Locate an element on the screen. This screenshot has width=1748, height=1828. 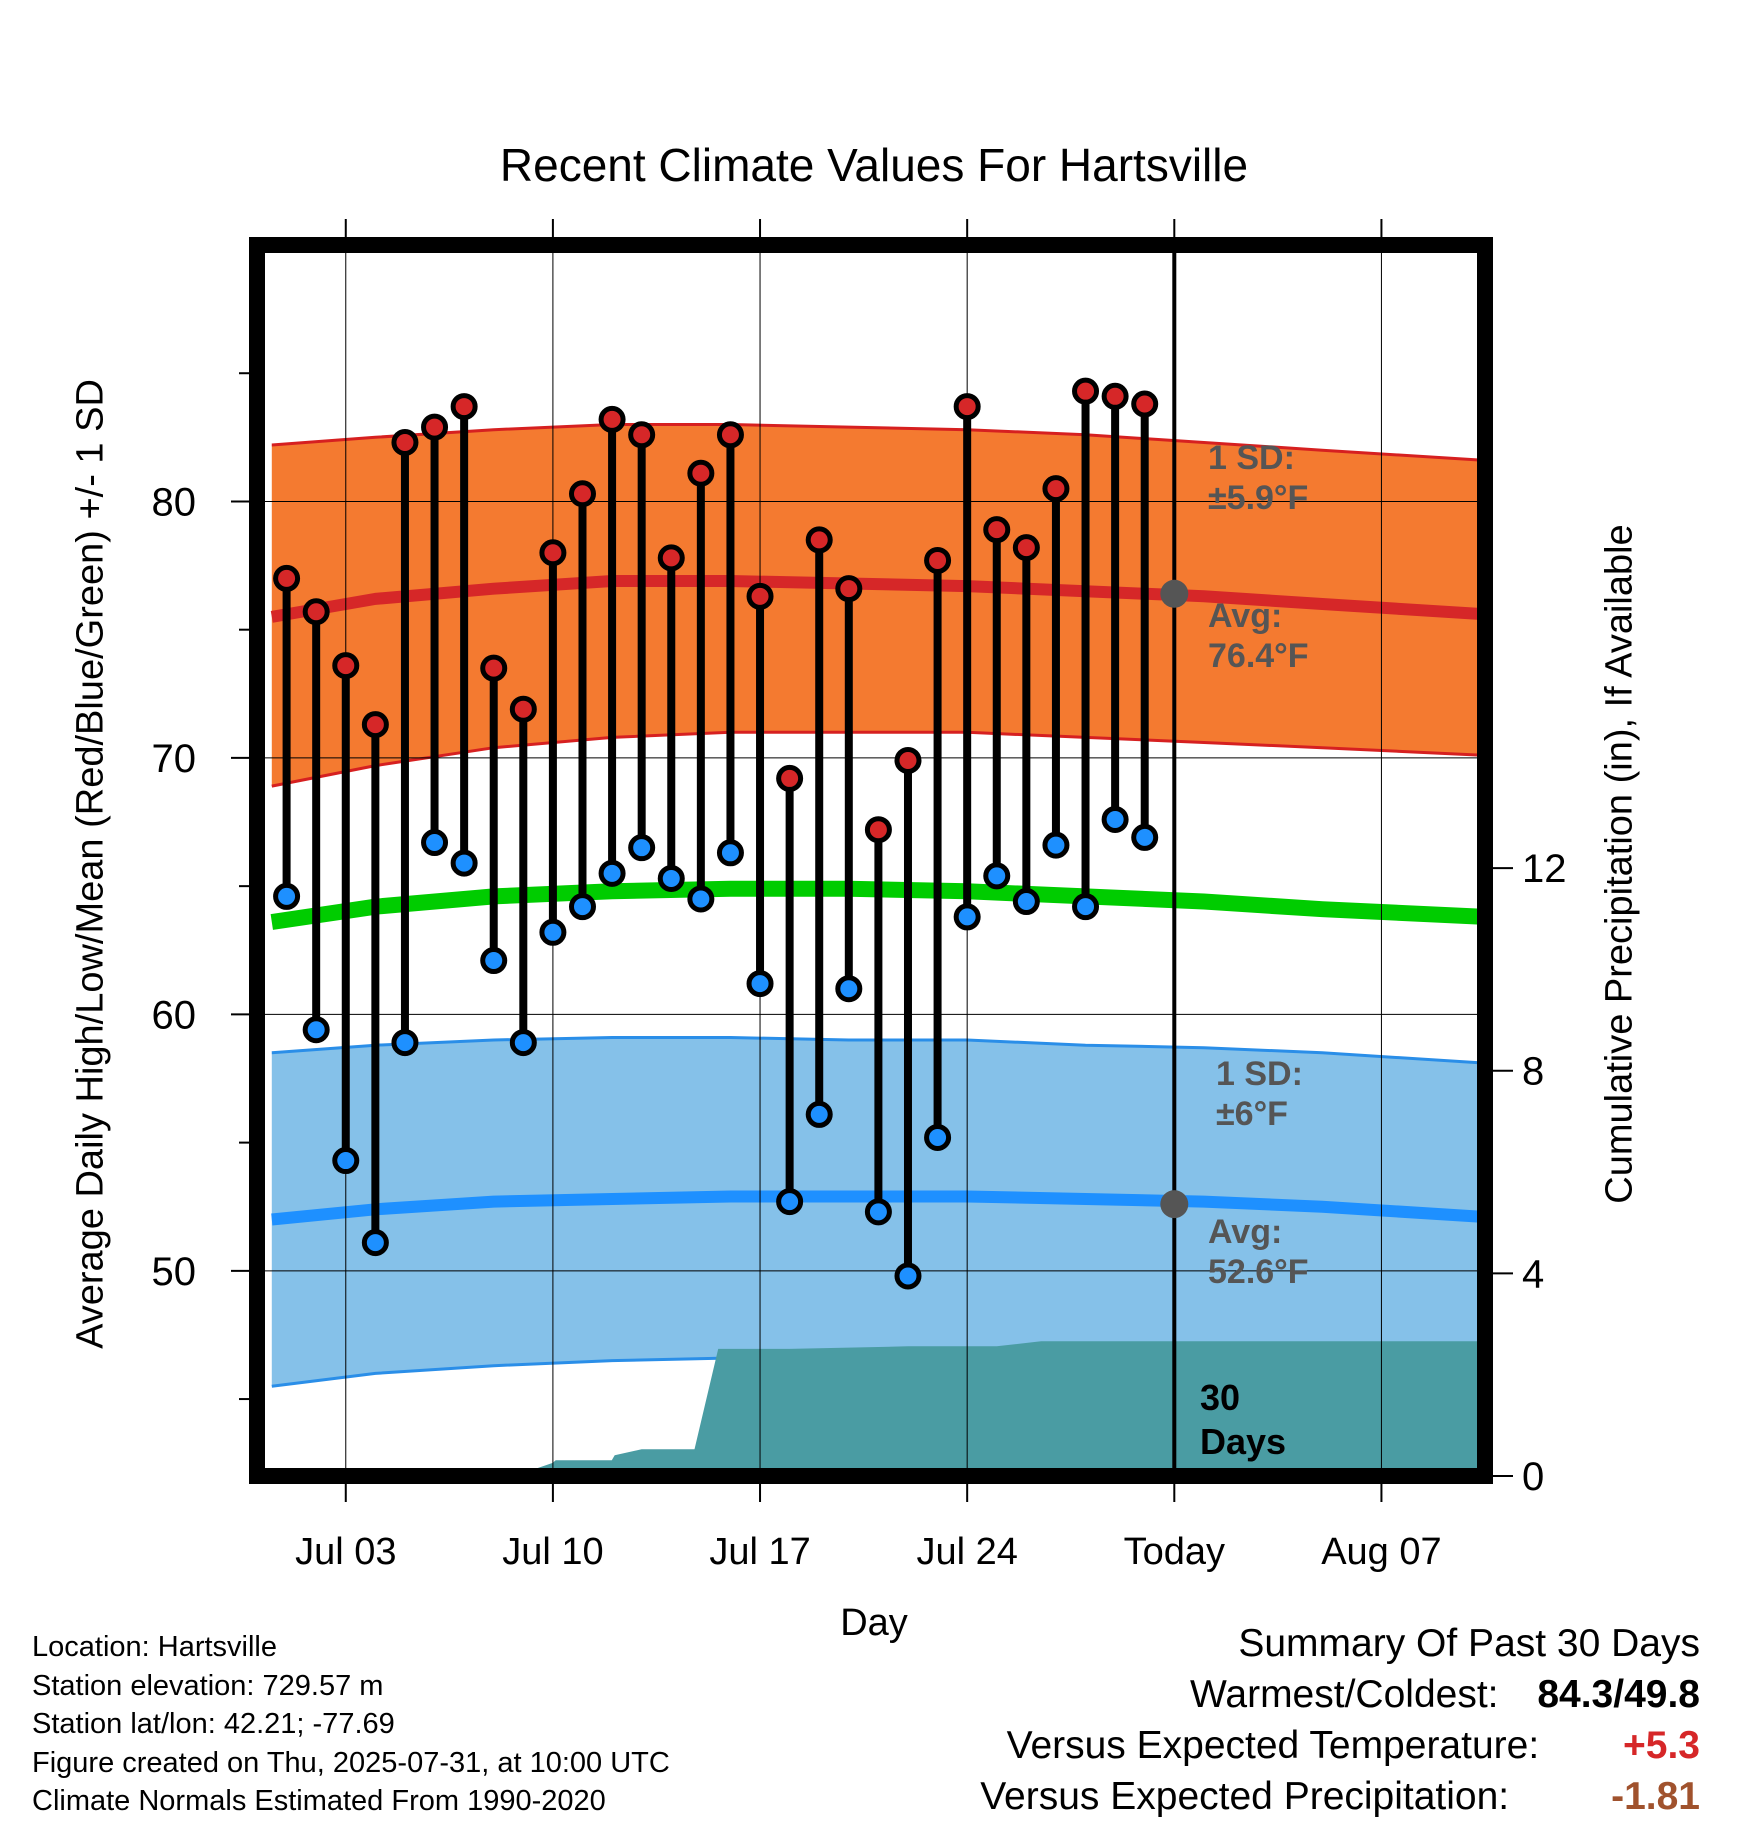
summary-precip-label: Versus Expected Precipitation: is located at coordinates (1245, 1796).